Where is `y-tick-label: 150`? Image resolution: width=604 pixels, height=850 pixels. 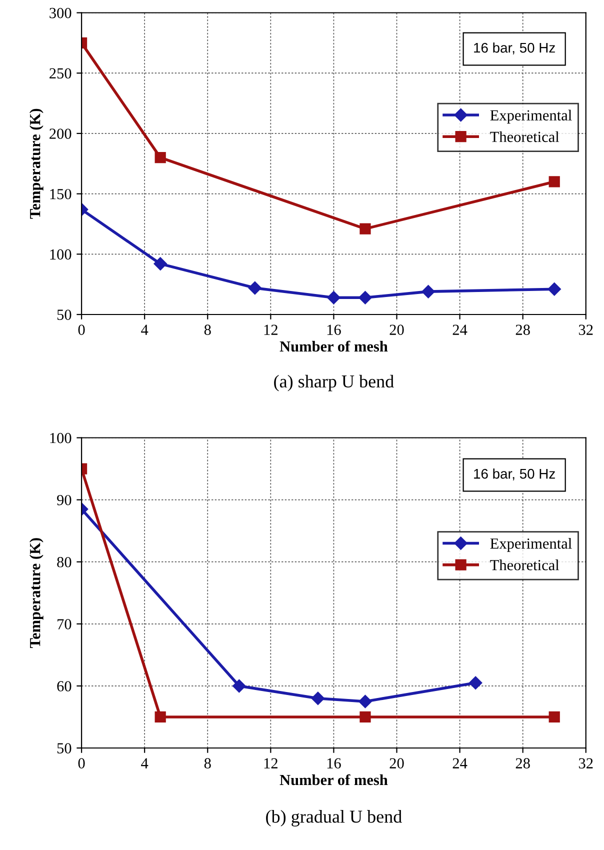
y-tick-label: 150 is located at coordinates (61, 194).